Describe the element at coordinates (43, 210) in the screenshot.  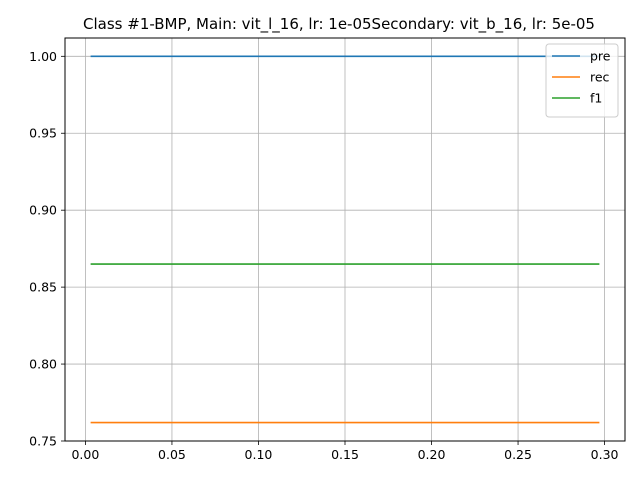
I see `y-tick-label: 0.90` at that location.